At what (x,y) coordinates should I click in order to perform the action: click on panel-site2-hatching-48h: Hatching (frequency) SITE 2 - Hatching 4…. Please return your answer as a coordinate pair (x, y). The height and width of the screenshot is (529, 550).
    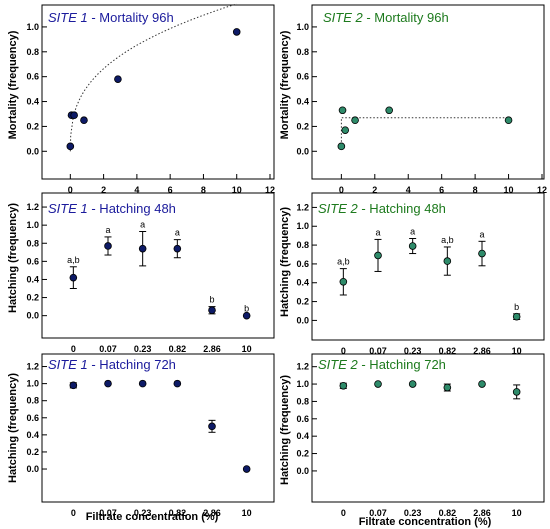
    Looking at the image, I should click on (412, 274).